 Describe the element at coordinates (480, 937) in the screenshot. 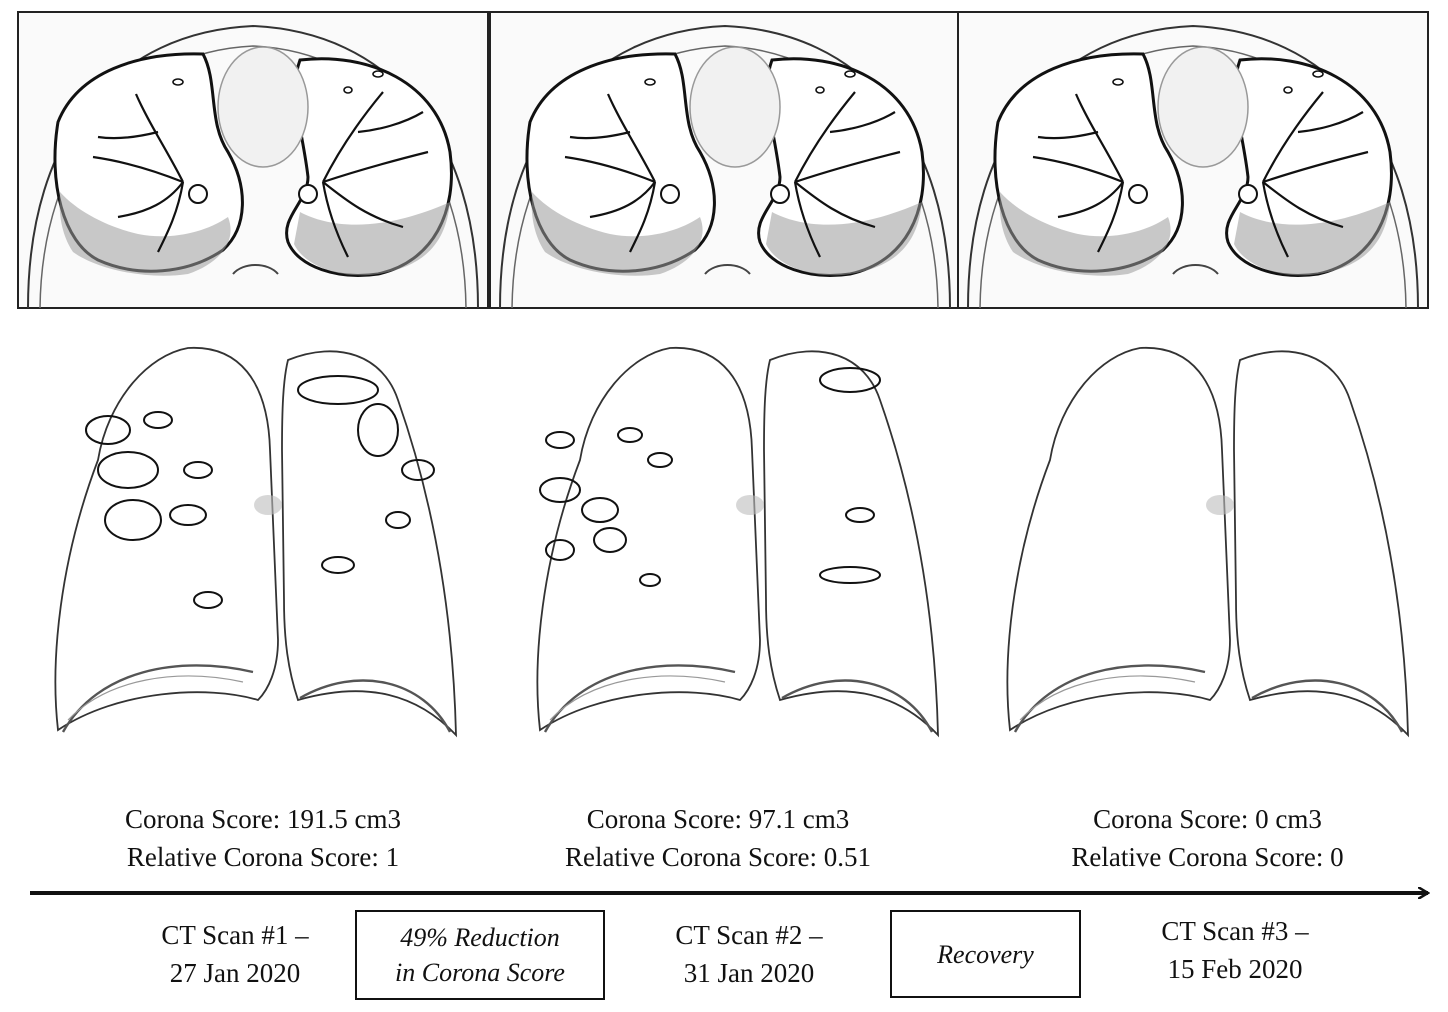

I see `reduction-line-1: 49% Reduction` at that location.